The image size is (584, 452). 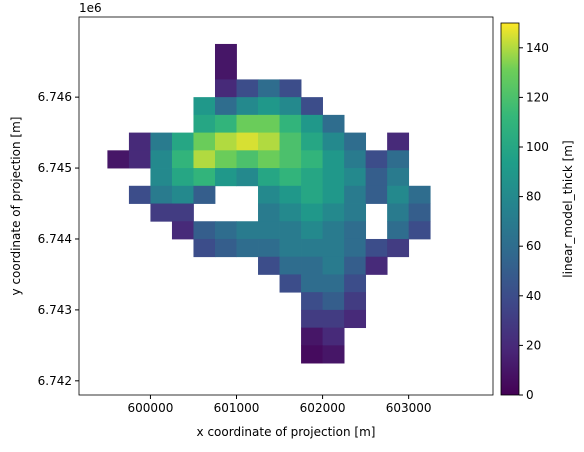 I want to click on y-tick-label: 6.744, so click(x=55, y=239).